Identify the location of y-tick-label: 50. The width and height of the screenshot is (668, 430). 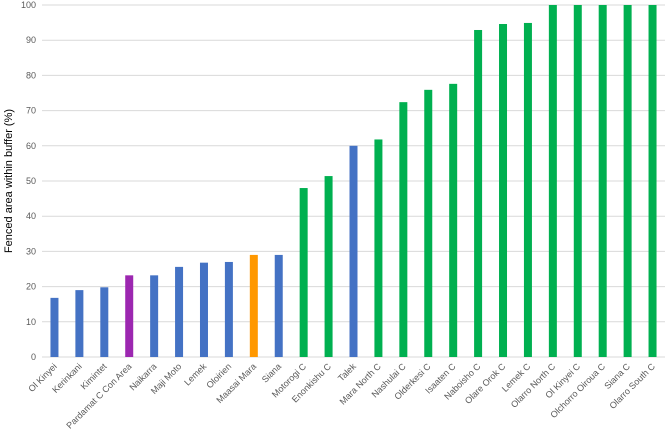
(31, 181).